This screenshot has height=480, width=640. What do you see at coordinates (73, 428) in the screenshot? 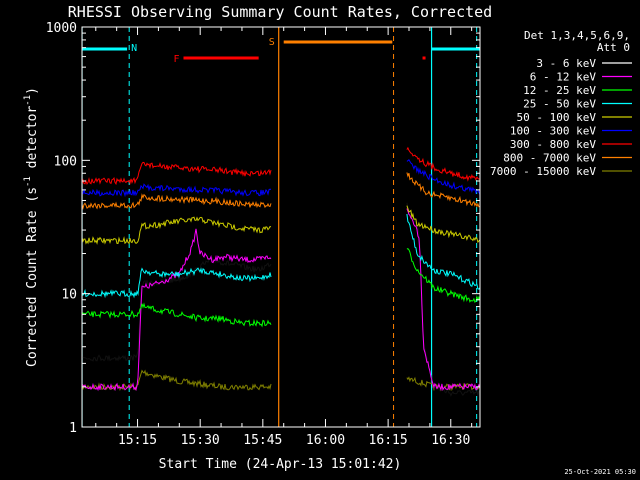
I see `y-tick-label-0: 1` at bounding box center [73, 428].